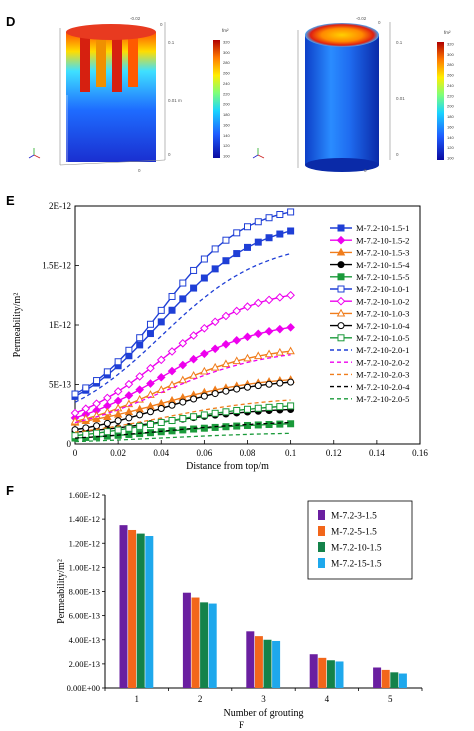 This screenshot has height=731, width=474. I want to click on panel-d-letter: D, so click(11, 21).